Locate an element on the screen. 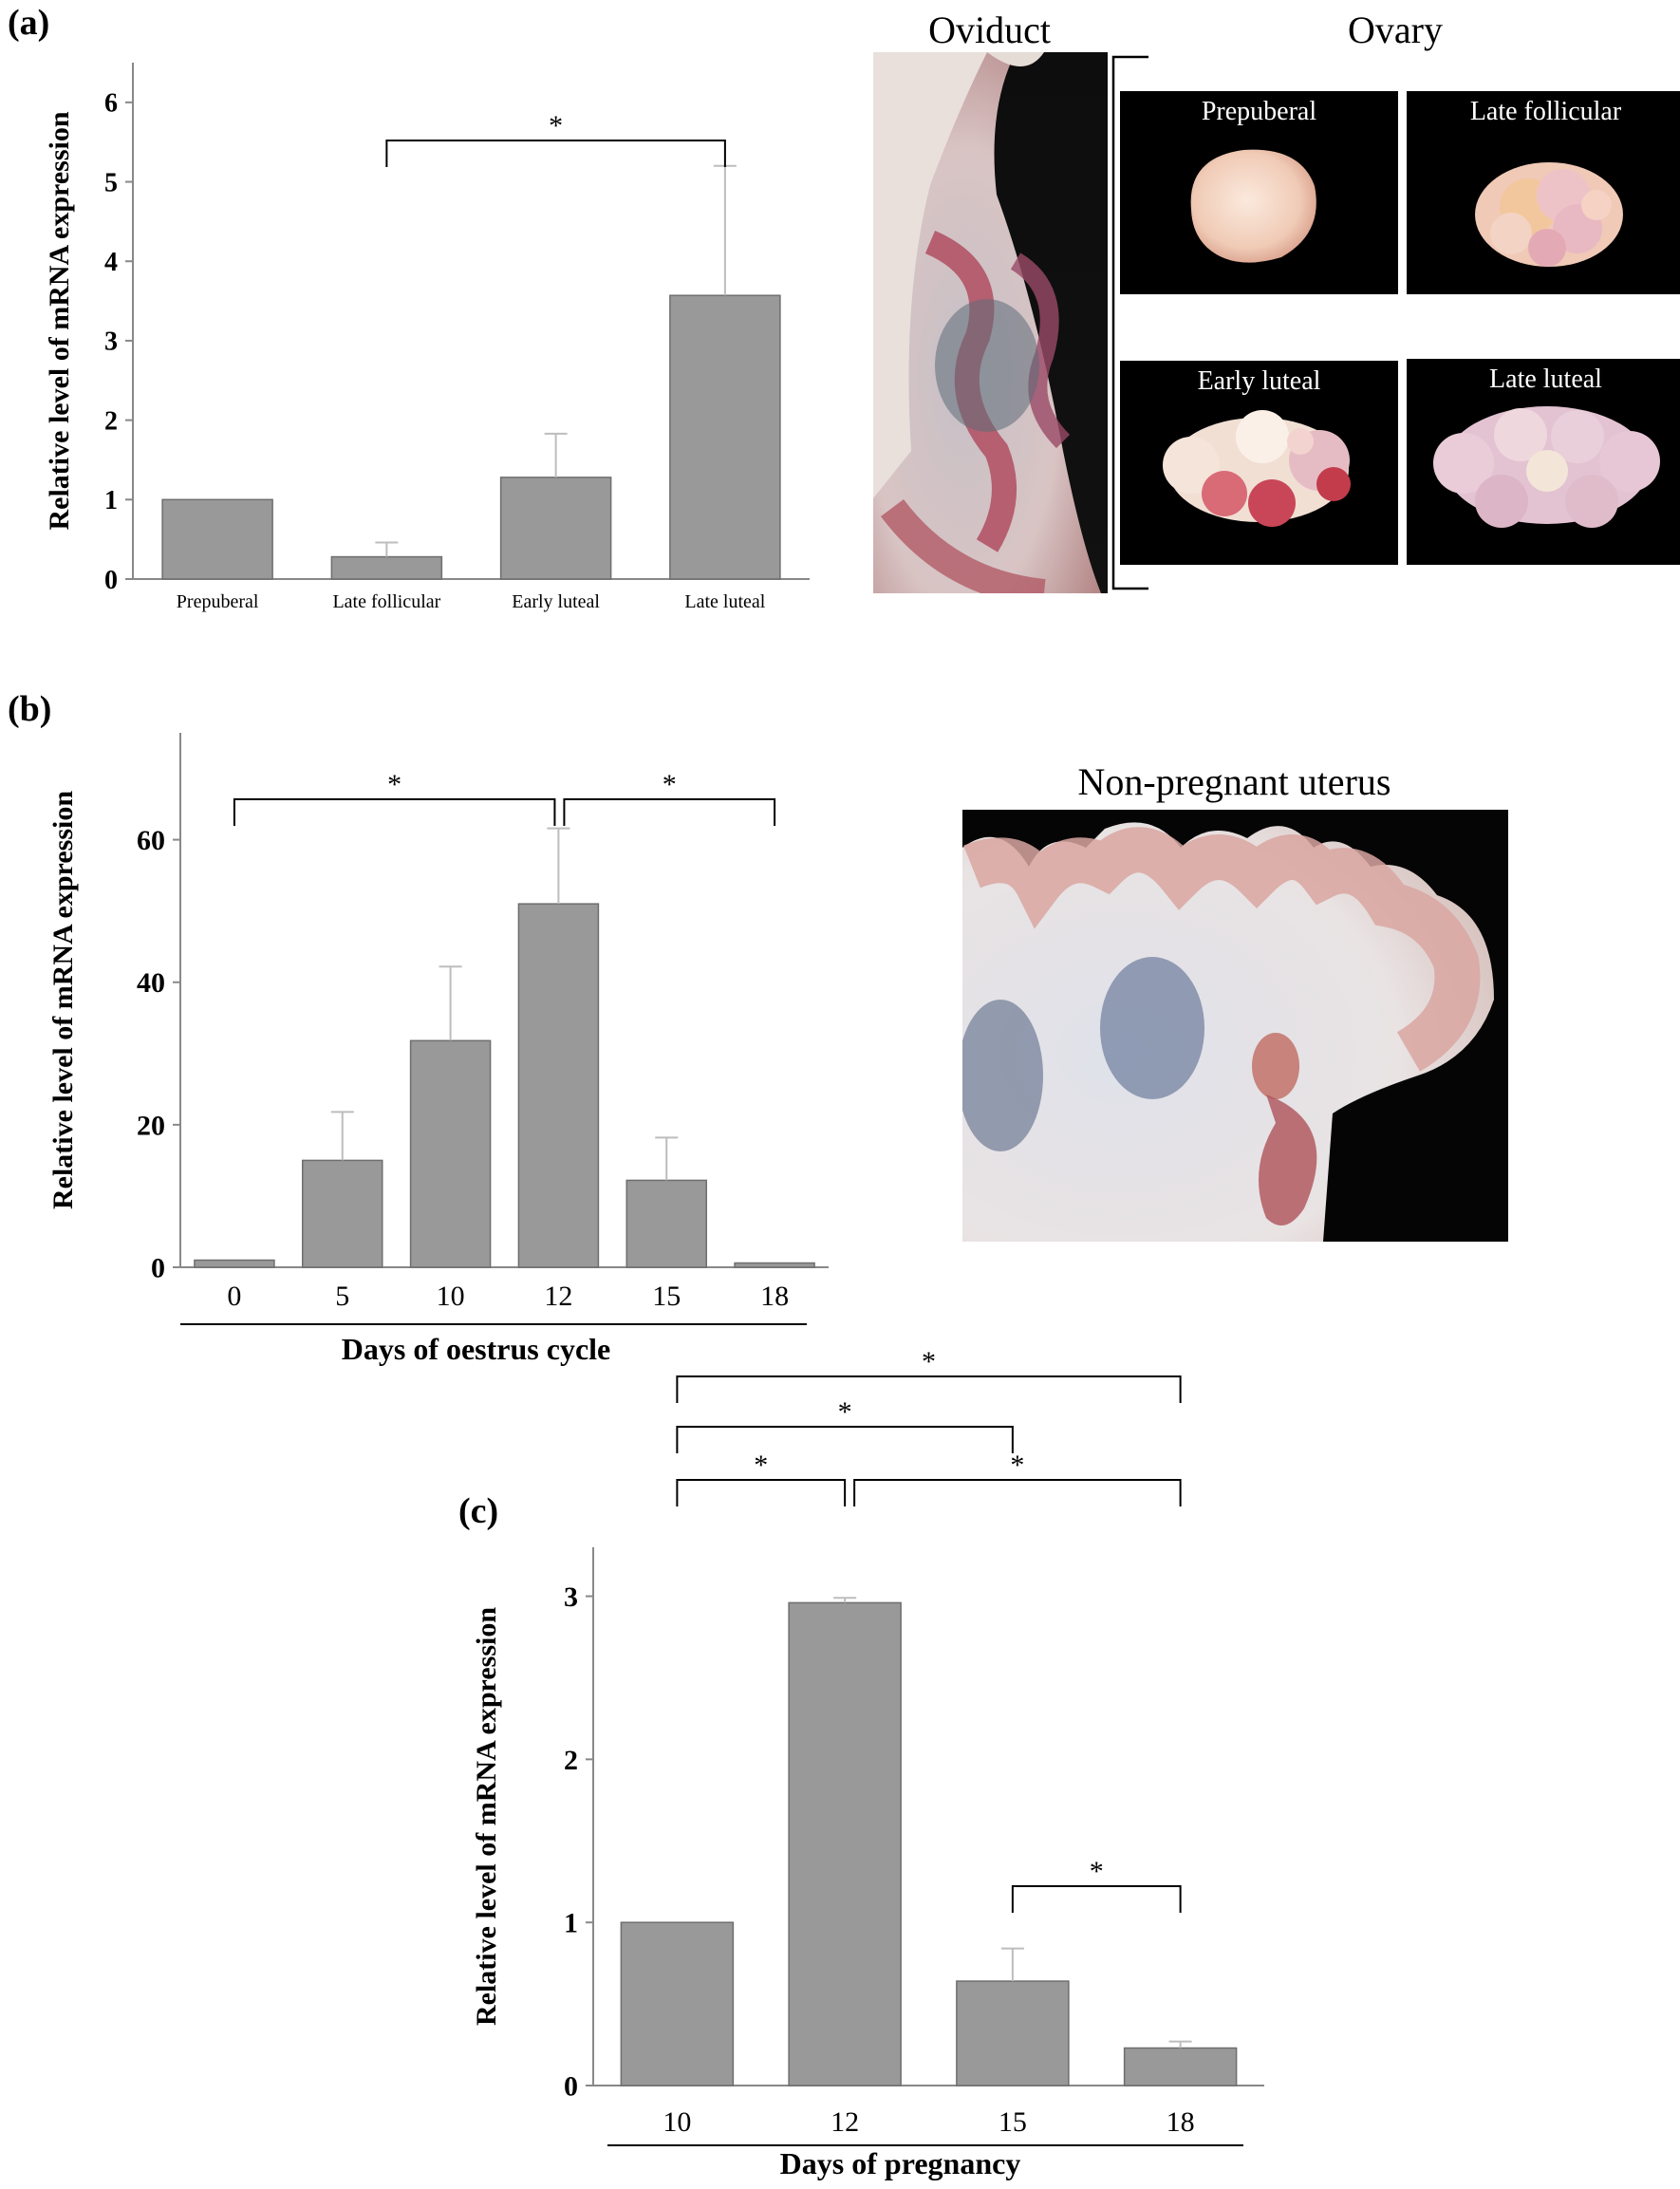 The height and width of the screenshot is (2189, 1680). ovary-image-late-follicular: Late follicular is located at coordinates (1543, 192).